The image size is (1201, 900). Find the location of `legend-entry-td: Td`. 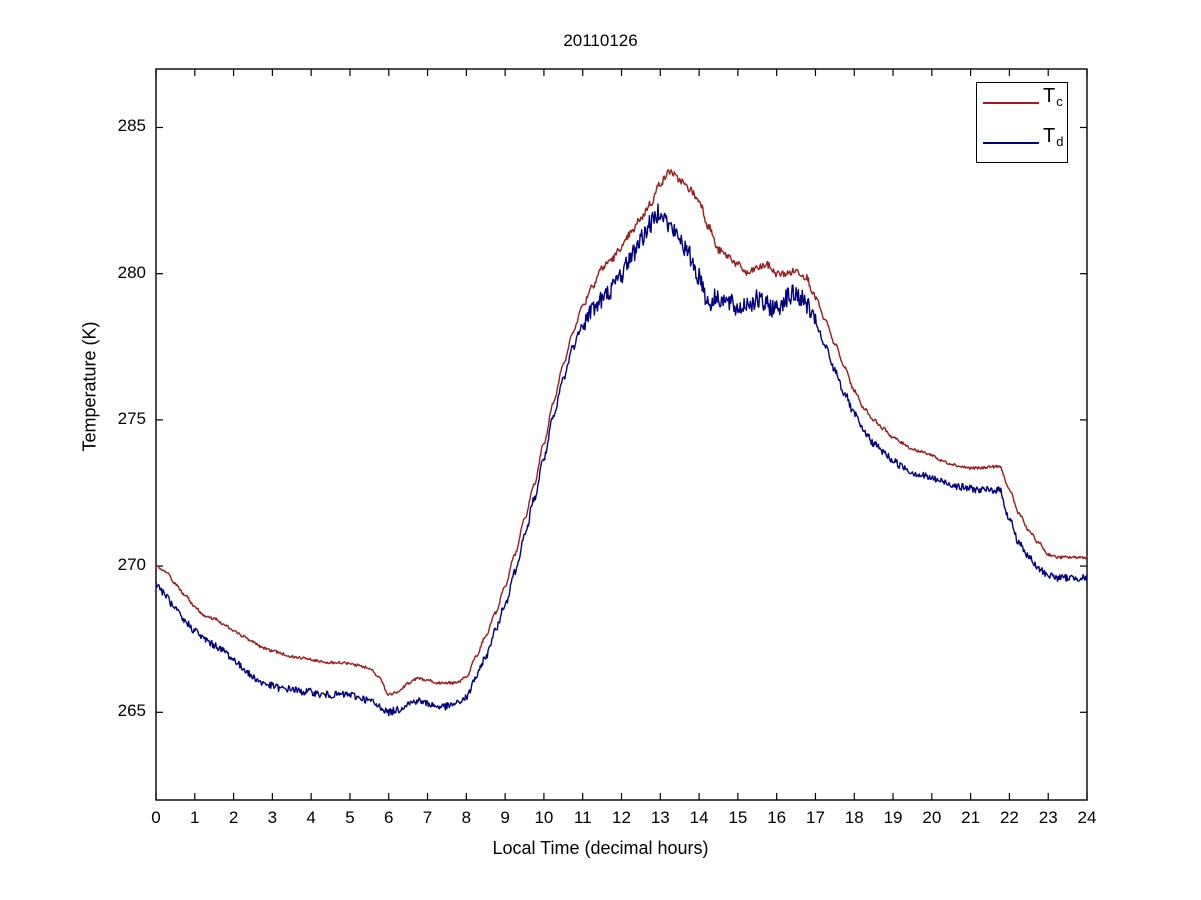

legend-entry-td: Td is located at coordinates (1023, 143).